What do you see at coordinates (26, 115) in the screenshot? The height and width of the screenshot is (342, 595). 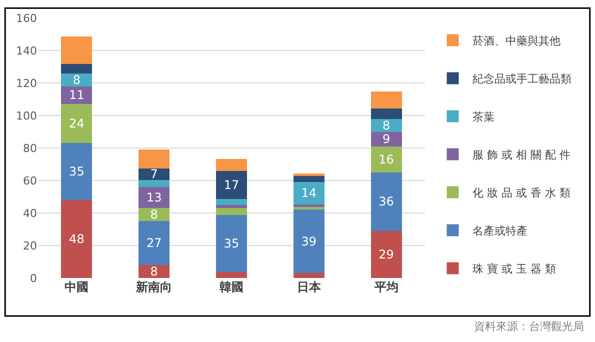 I see `y-tick-label: 100` at bounding box center [26, 115].